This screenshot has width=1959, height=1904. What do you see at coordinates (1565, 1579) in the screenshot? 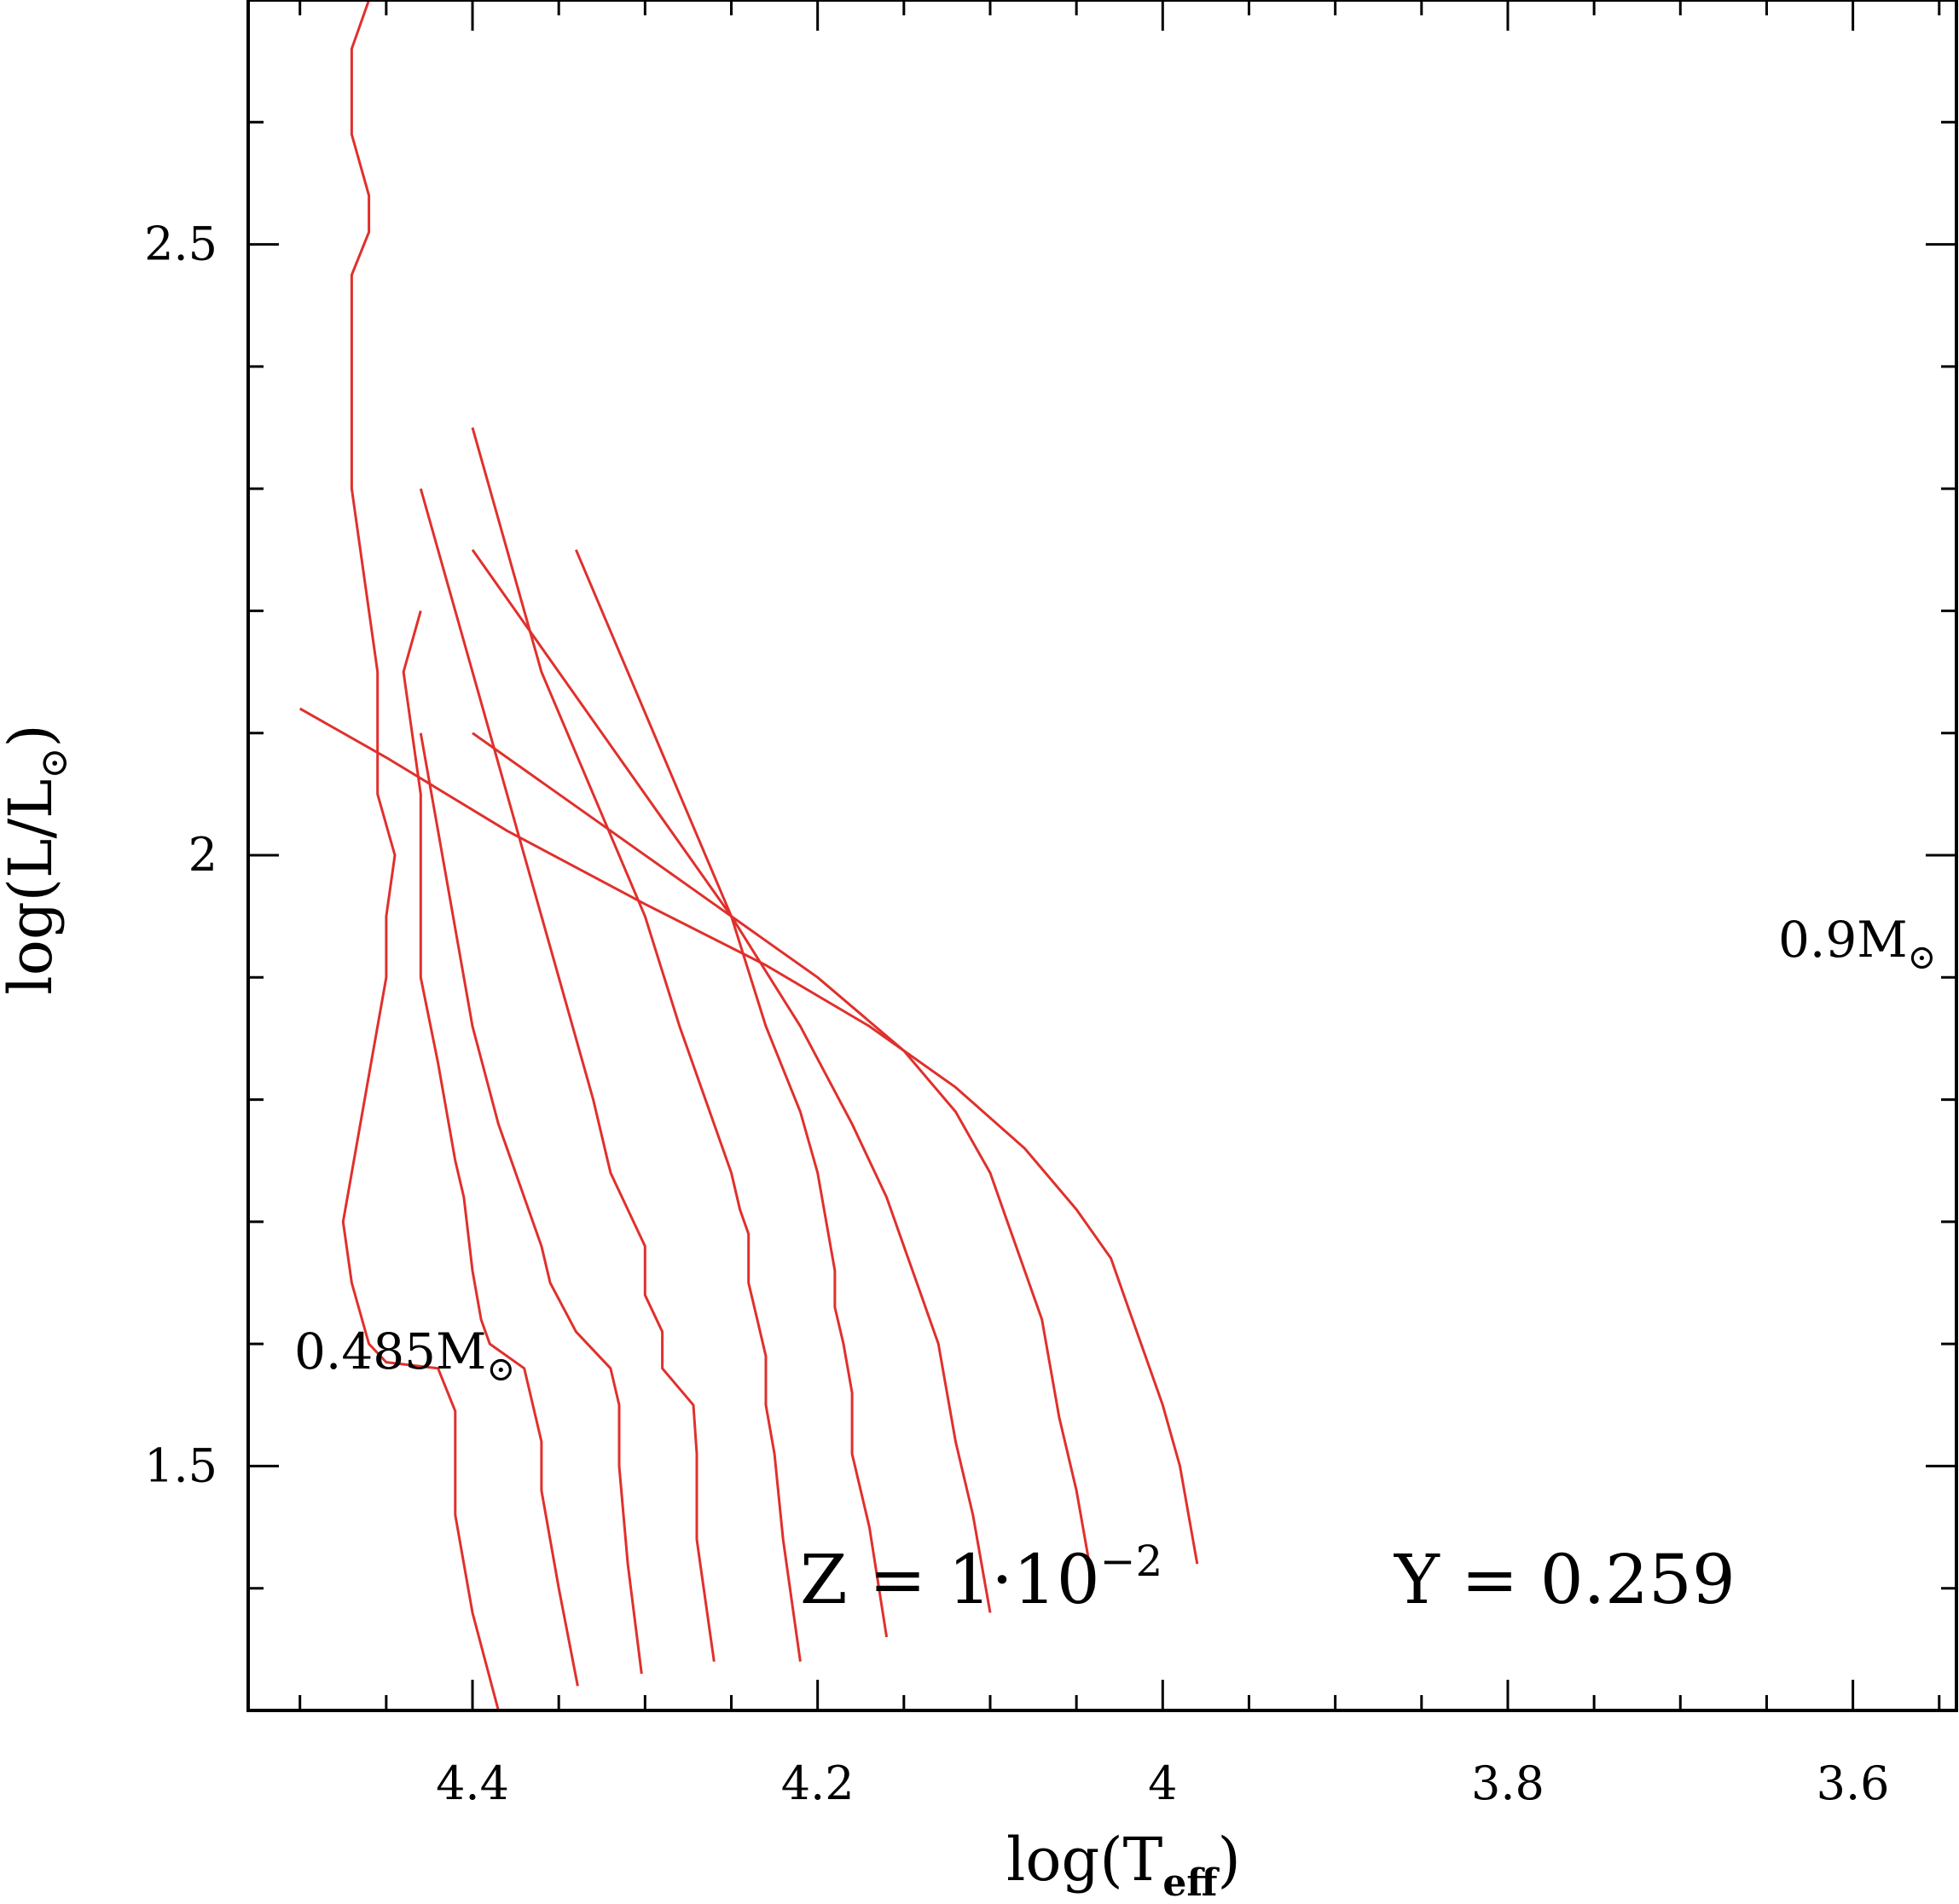
I see `helium-label: Y = 0.259` at bounding box center [1565, 1579].